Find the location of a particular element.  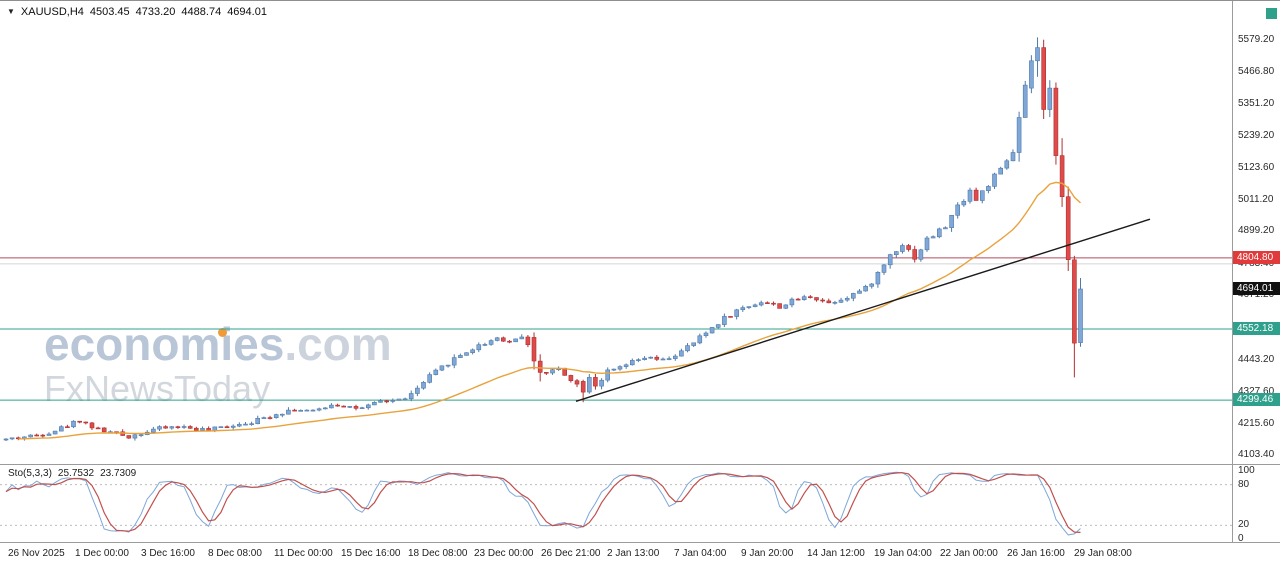

price-axis-tick: 5011.20 is located at coordinates (1256, 199).